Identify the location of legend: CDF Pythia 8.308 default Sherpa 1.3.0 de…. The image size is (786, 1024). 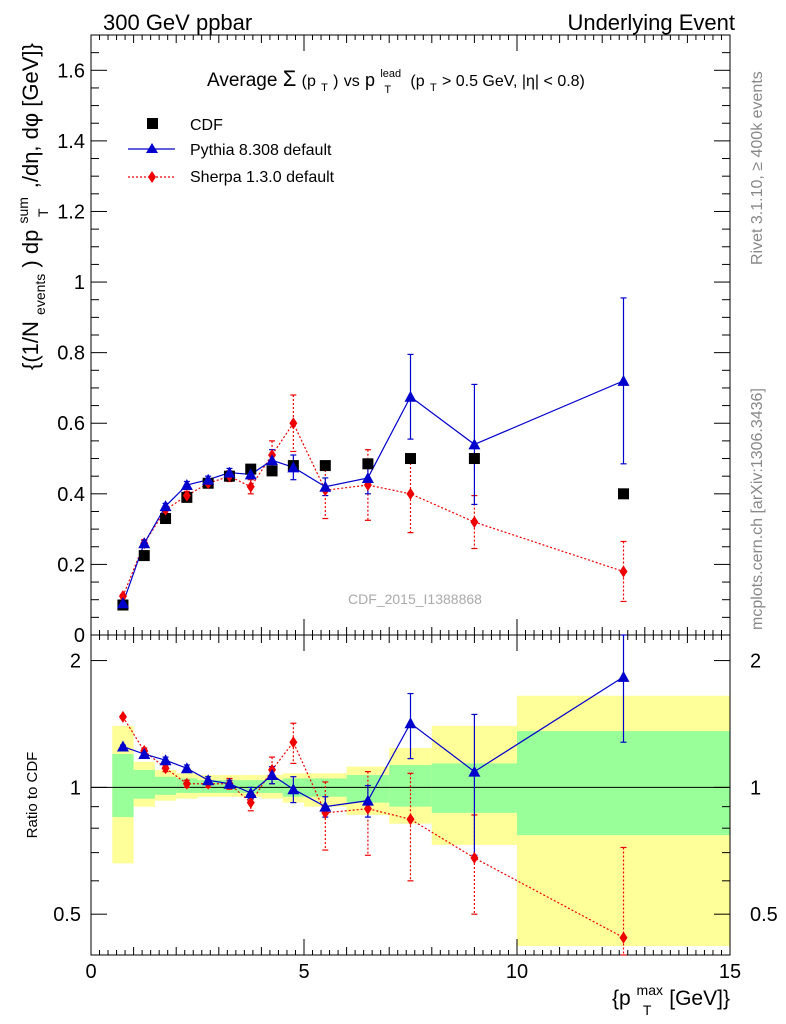
(231, 151).